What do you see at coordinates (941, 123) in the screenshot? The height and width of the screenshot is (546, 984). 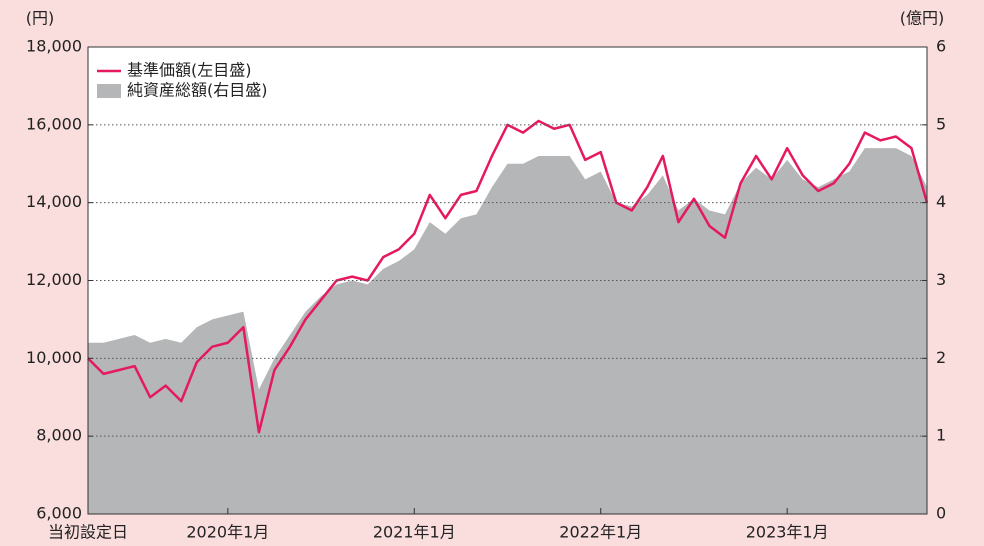 I see `y2-tick-label: 5` at bounding box center [941, 123].